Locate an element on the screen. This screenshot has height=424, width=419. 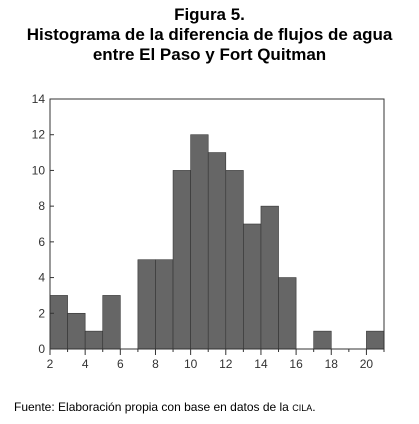
y-tick-label-6: 6 is located at coordinates (41, 242).